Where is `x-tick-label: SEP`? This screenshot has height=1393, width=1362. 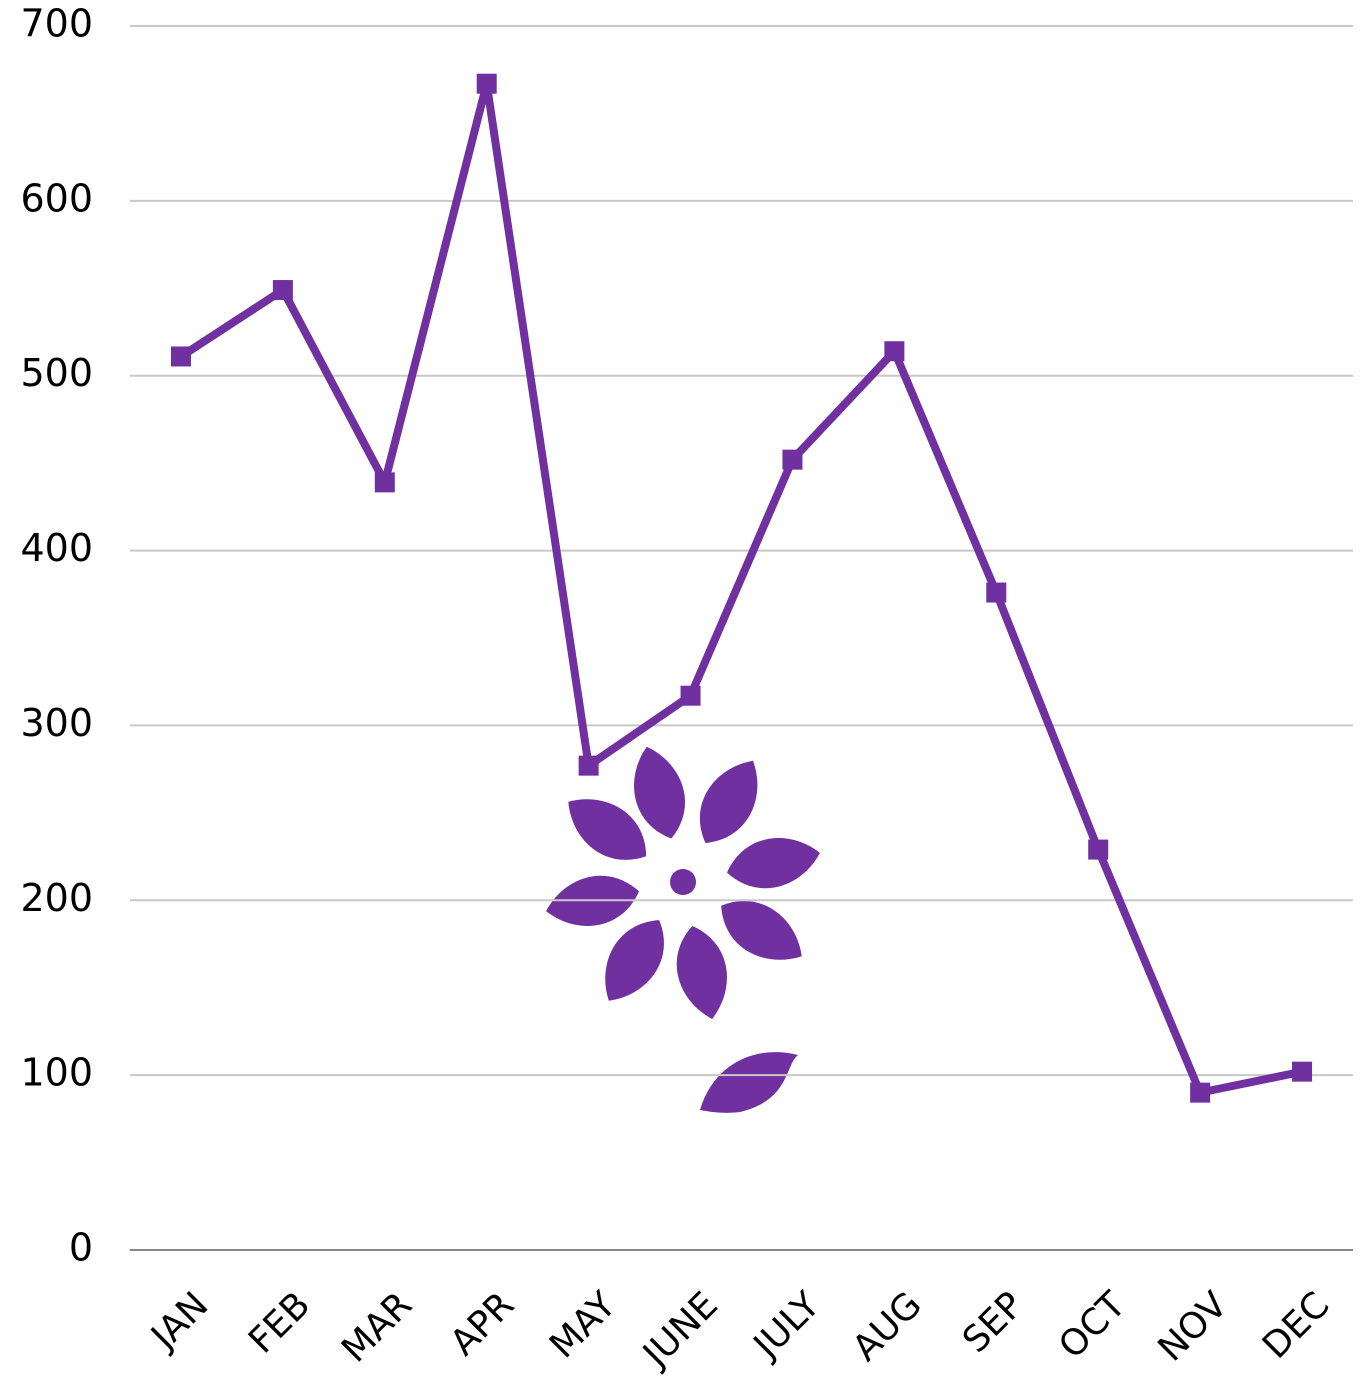 x-tick-label: SEP is located at coordinates (993, 1322).